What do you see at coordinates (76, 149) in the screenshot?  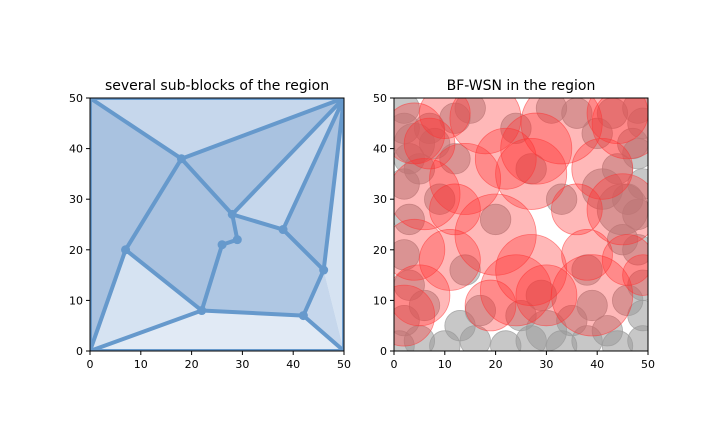 I see `sub-blocks-y-tick-label: 40` at bounding box center [76, 149].